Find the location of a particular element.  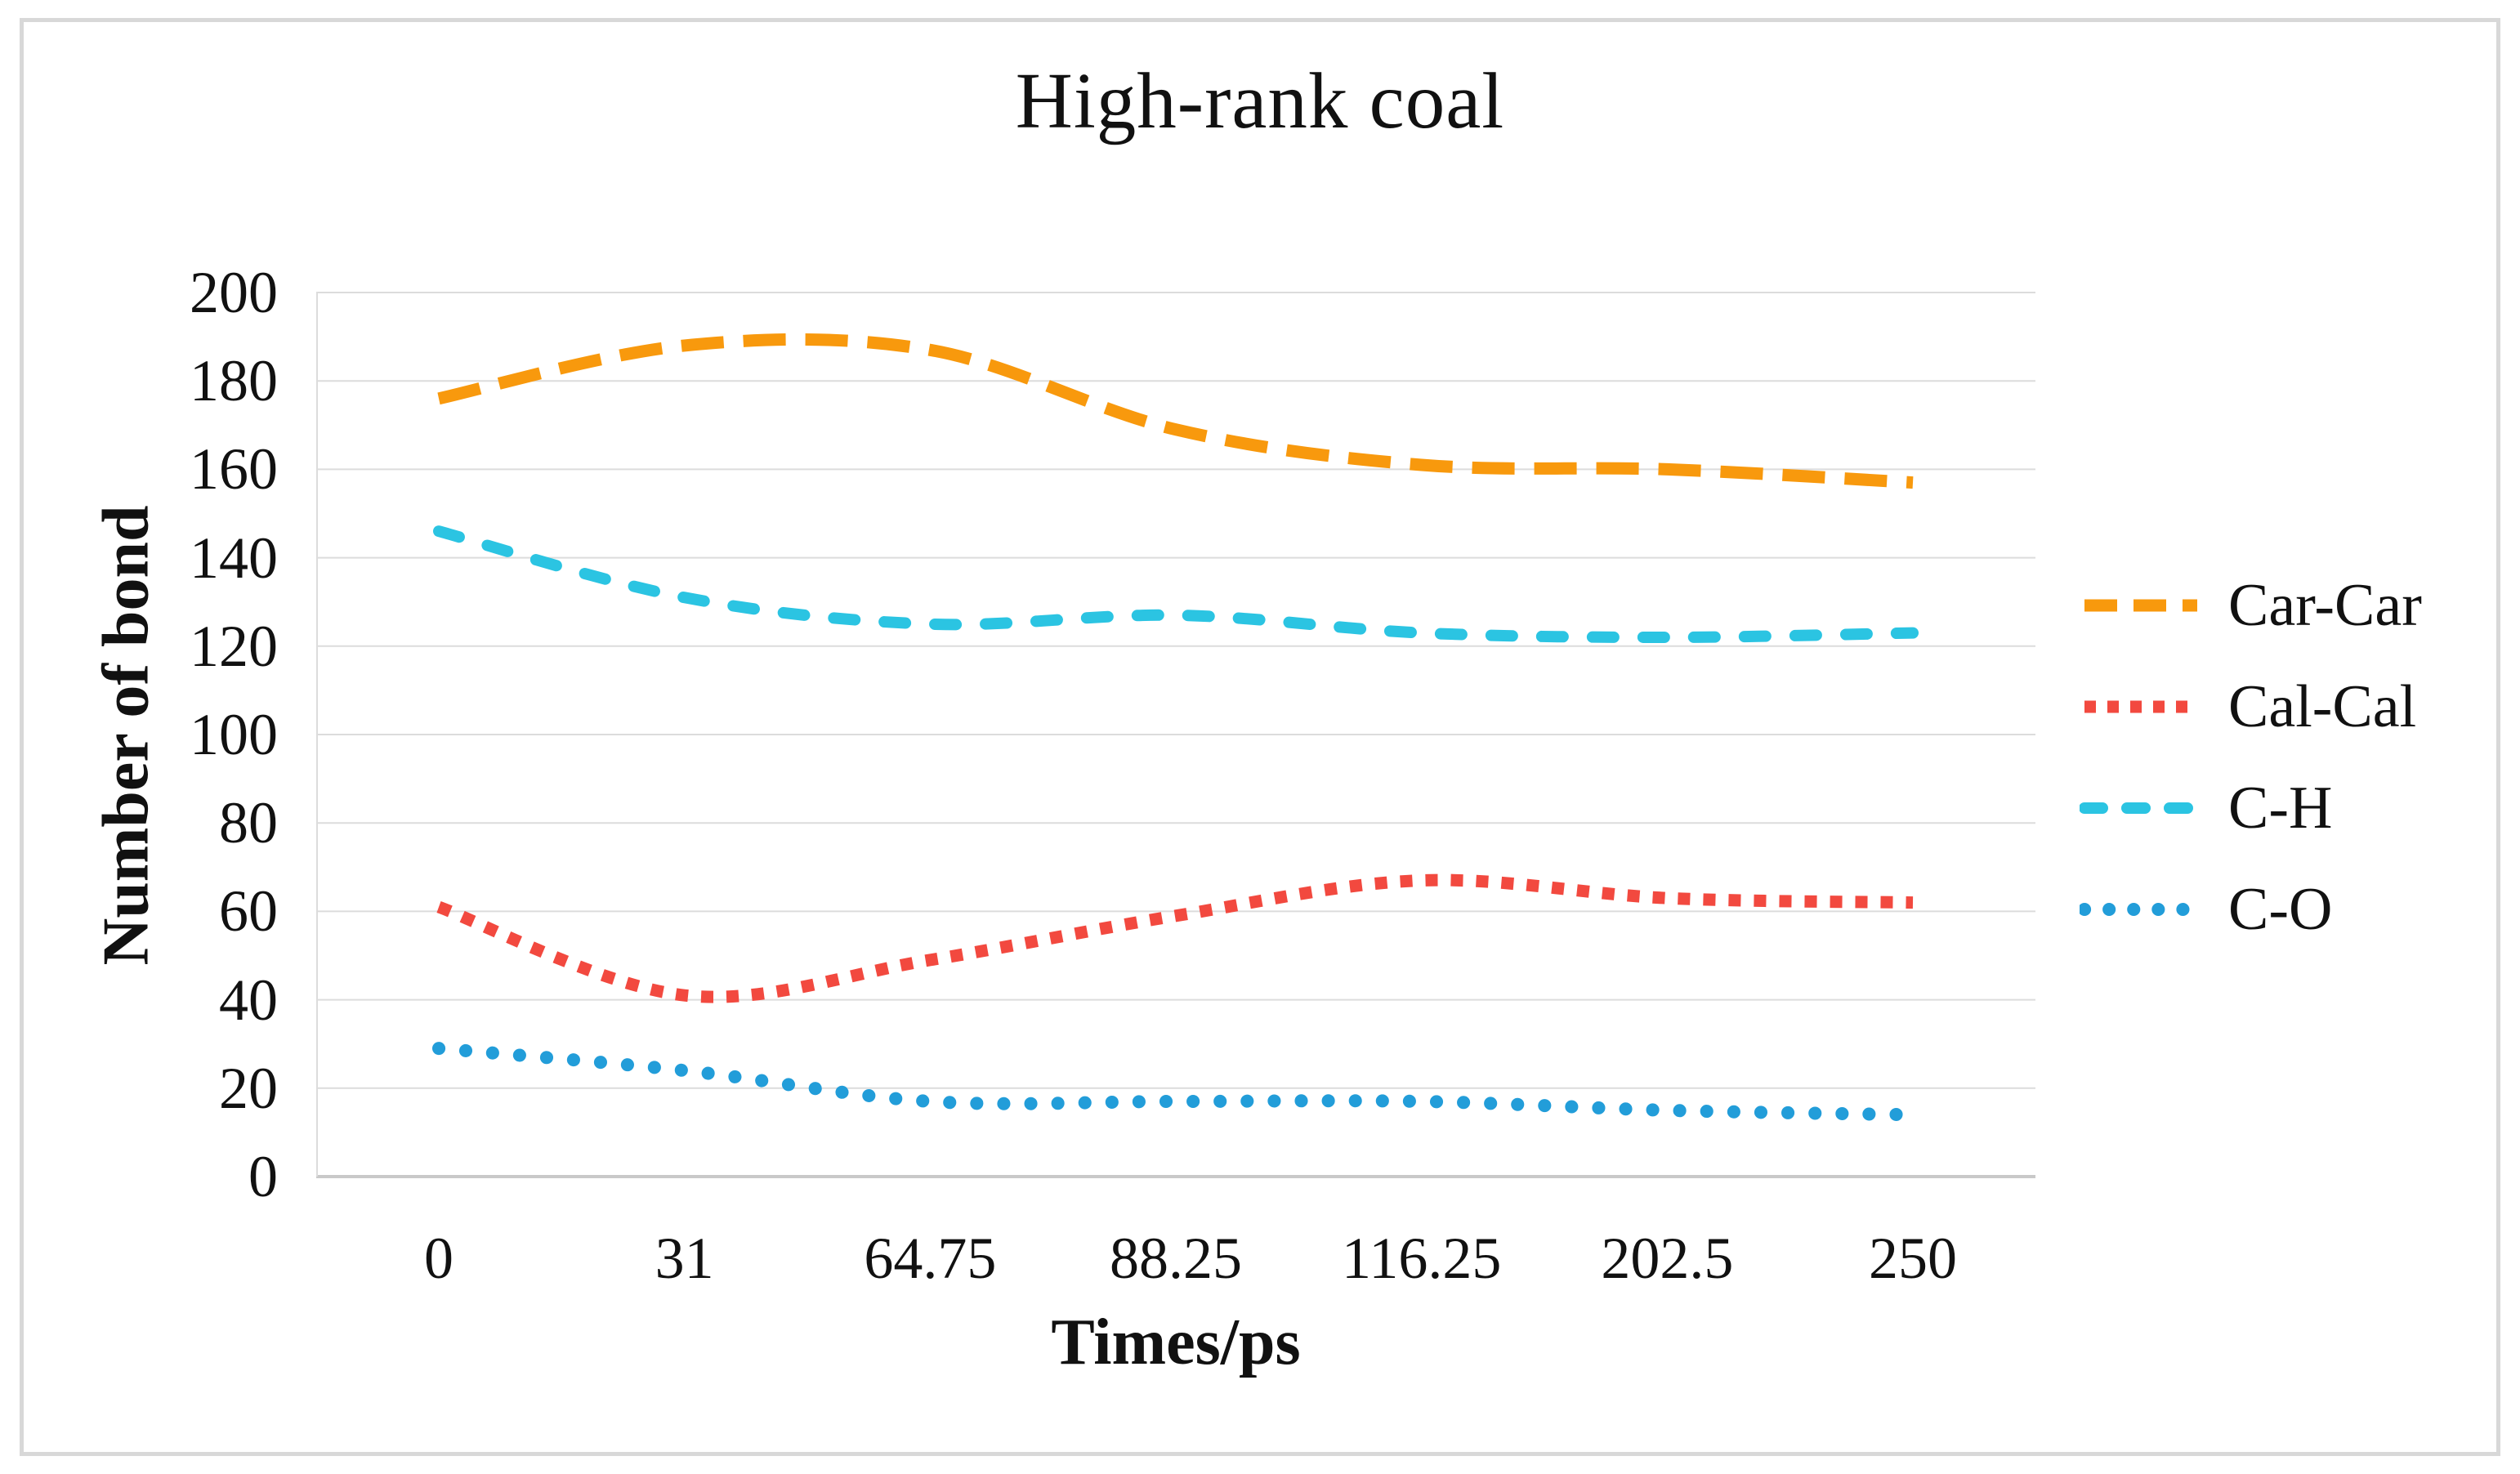

y-tick-label: 100 is located at coordinates (234, 734).